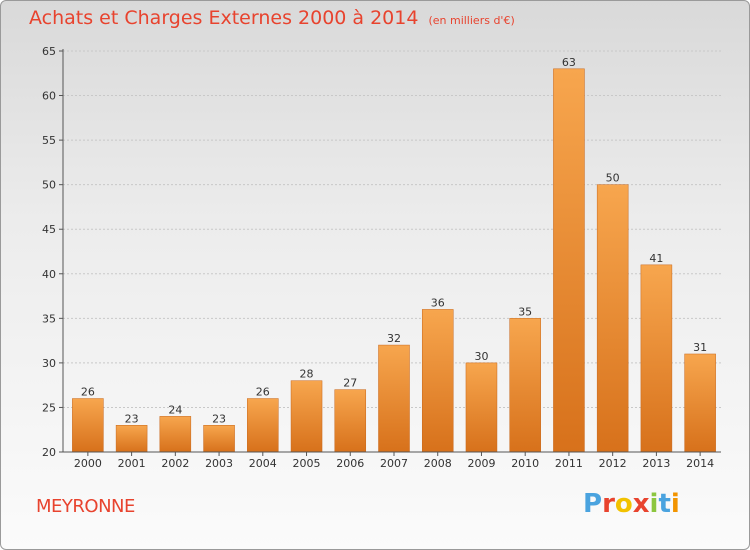 This screenshot has width=750, height=550. I want to click on logo-letter: o, so click(623, 504).